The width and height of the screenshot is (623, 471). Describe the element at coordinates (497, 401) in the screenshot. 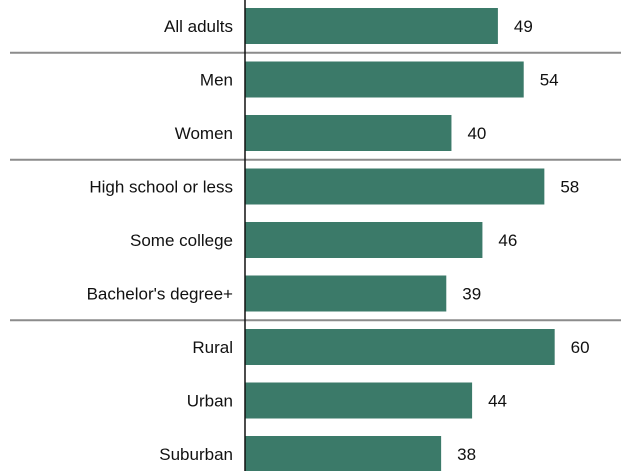

I see `value-label: 44` at that location.